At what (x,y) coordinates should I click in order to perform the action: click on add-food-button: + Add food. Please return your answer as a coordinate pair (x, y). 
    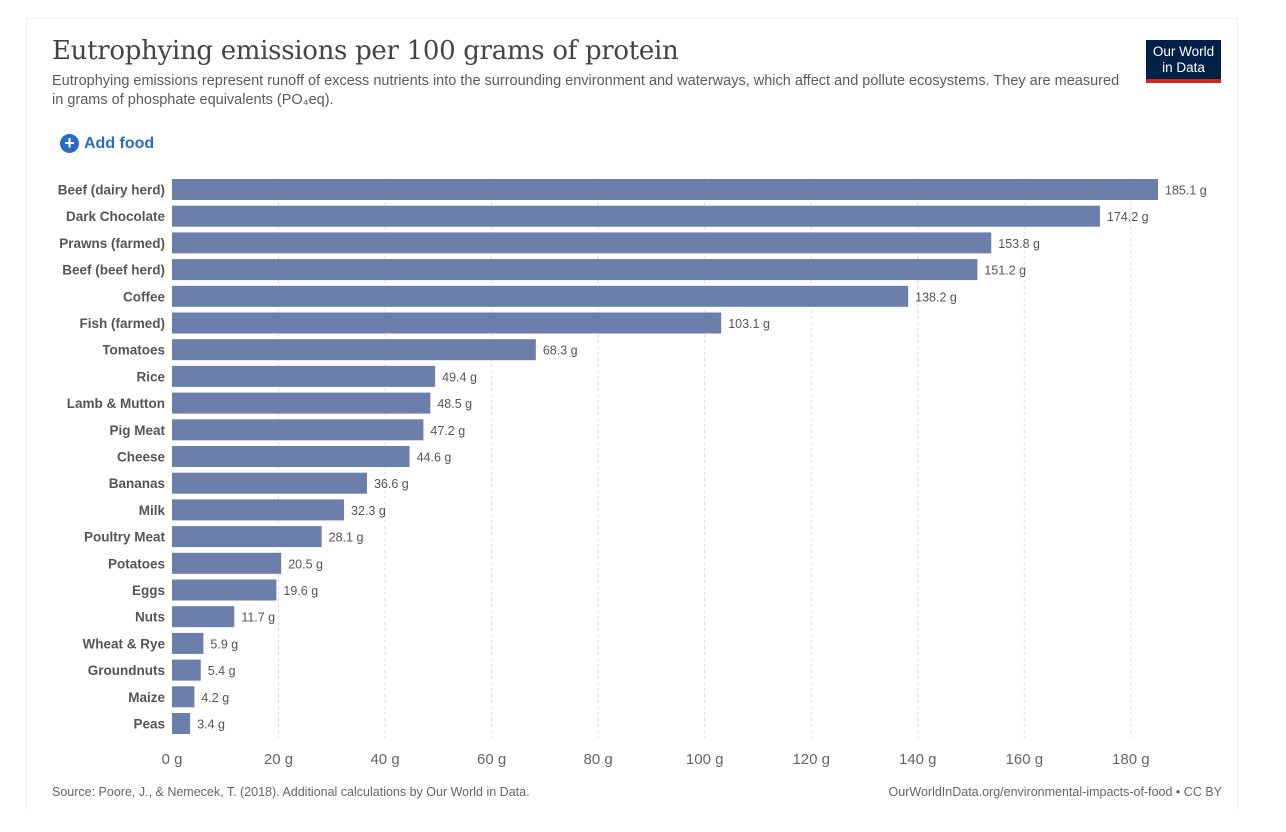
    Looking at the image, I should click on (107, 143).